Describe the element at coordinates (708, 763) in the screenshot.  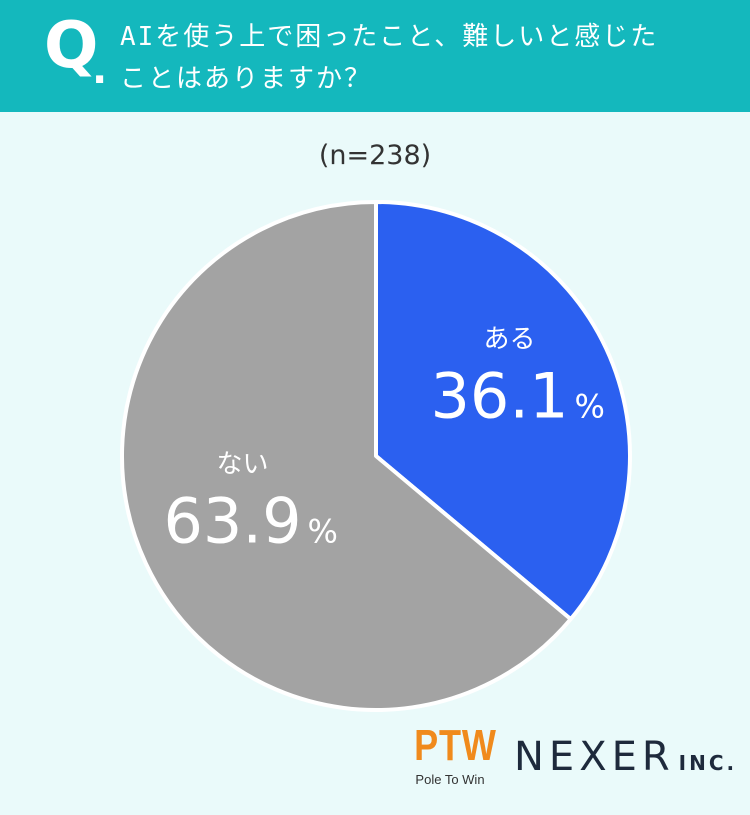
I see `nexer-logo-inc: INC.` at that location.